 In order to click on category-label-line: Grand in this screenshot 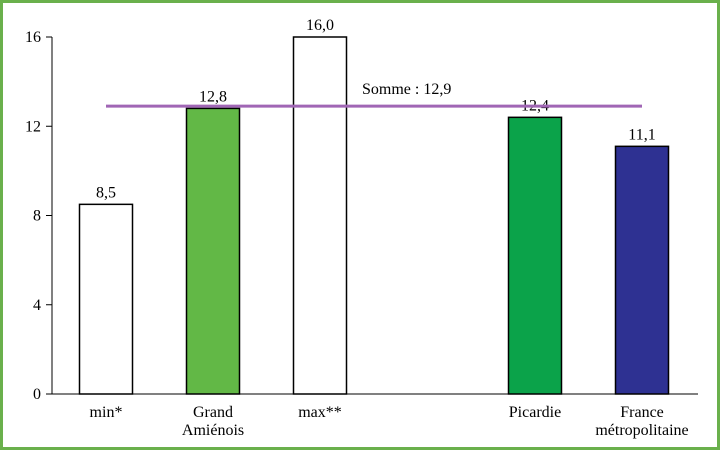, I will do `click(213, 412)`.